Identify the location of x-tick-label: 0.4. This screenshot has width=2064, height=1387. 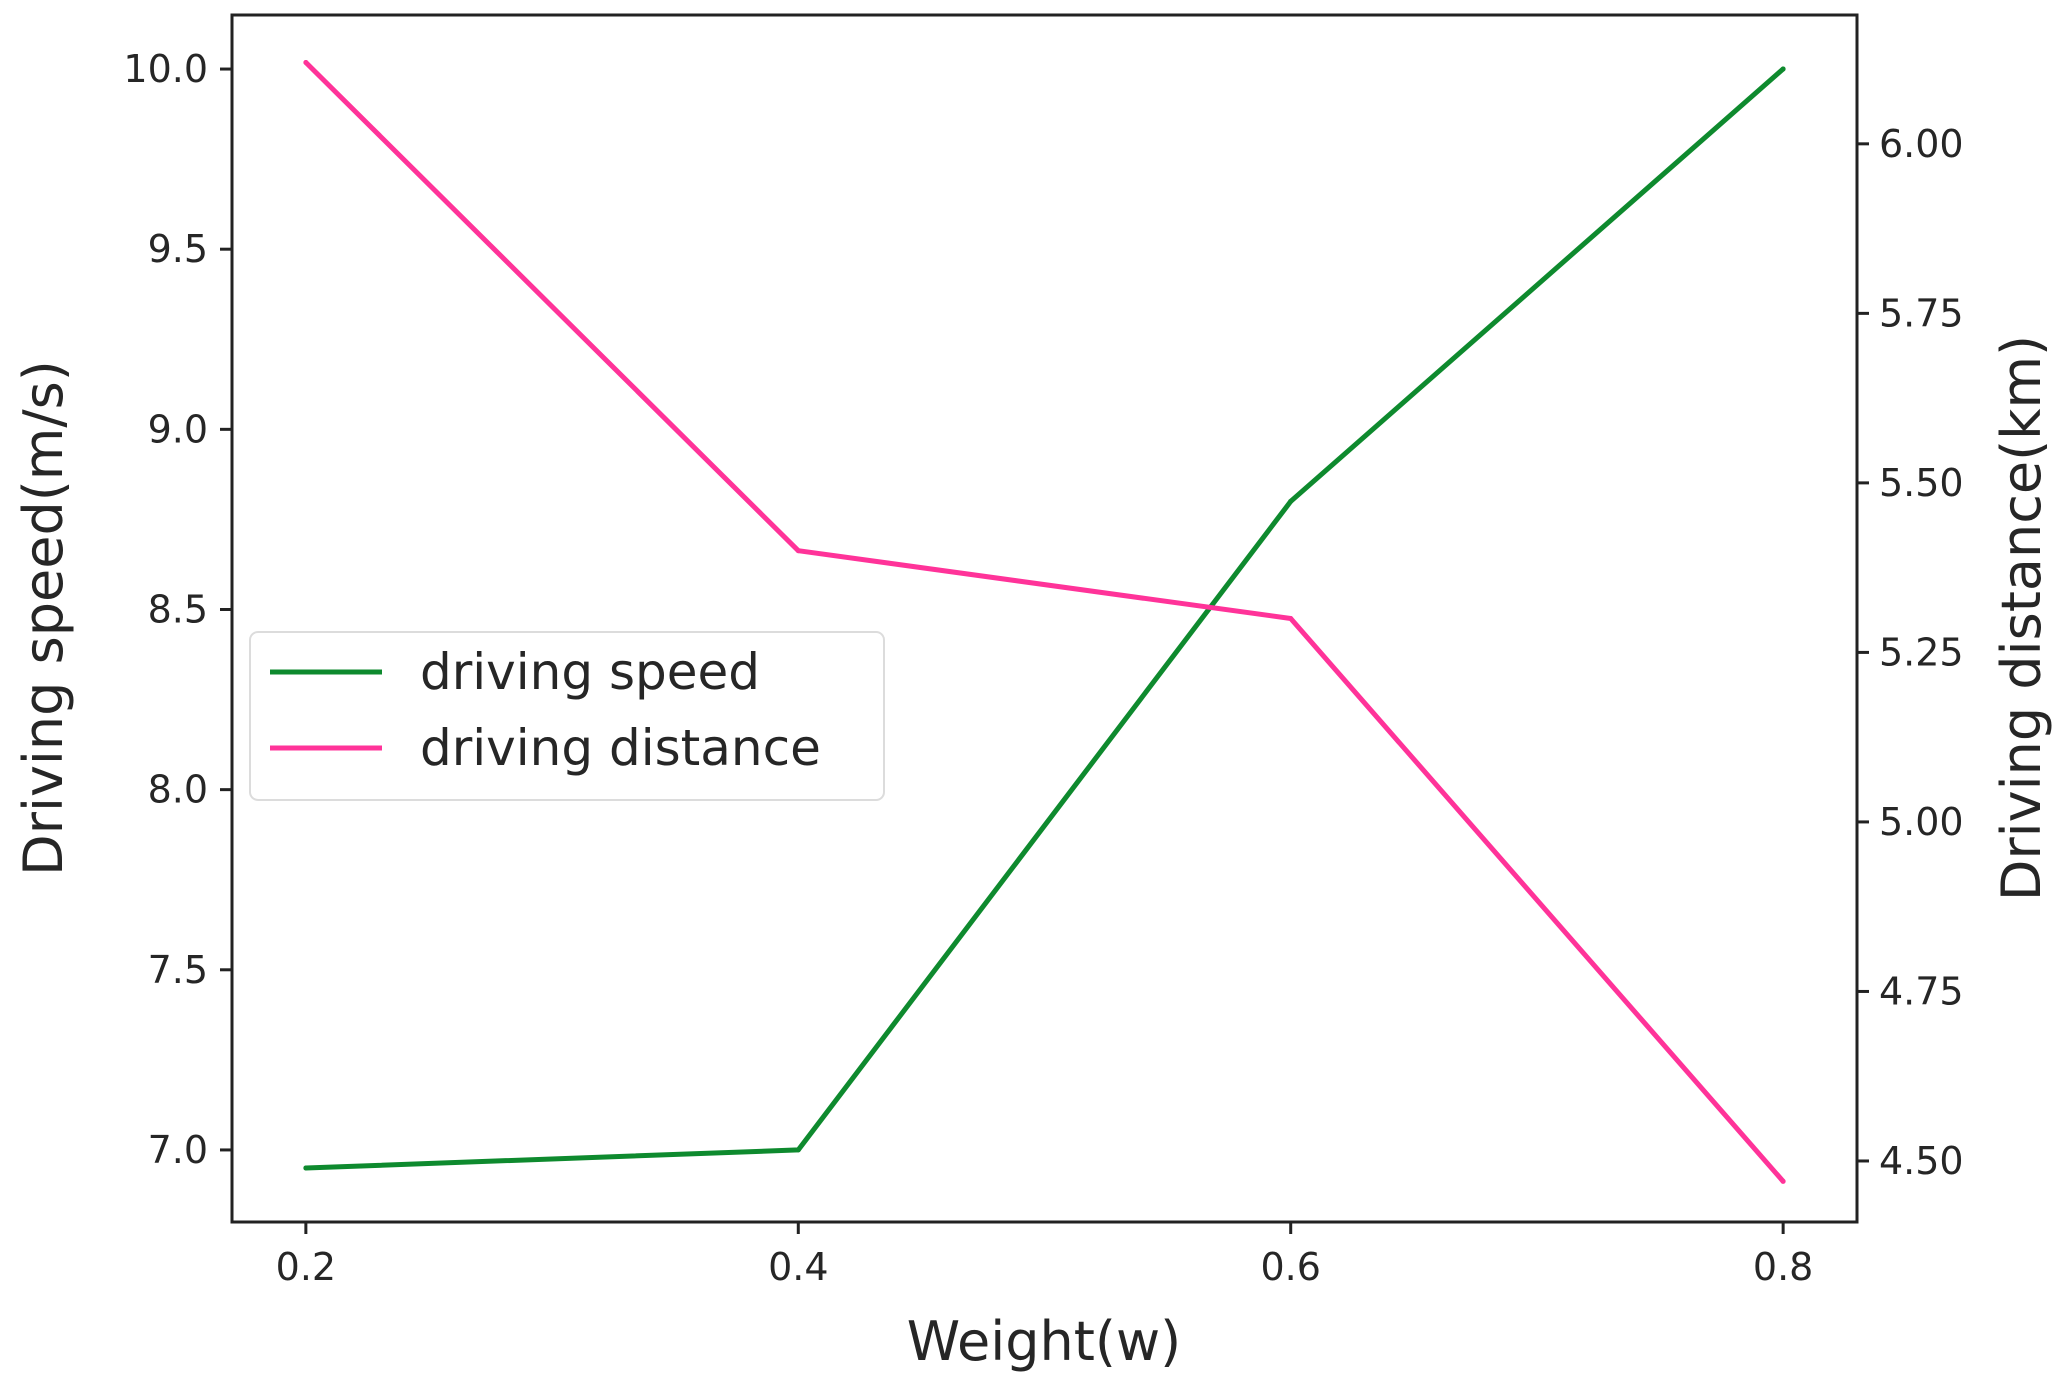
(798, 1267).